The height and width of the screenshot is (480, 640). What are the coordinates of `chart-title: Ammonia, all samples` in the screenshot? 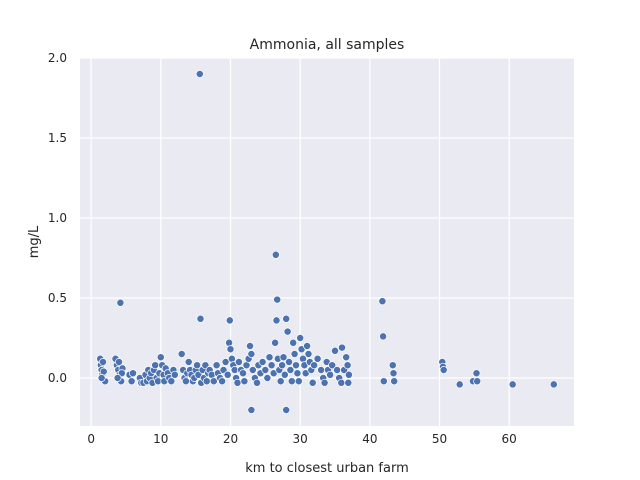 It's located at (327, 45).